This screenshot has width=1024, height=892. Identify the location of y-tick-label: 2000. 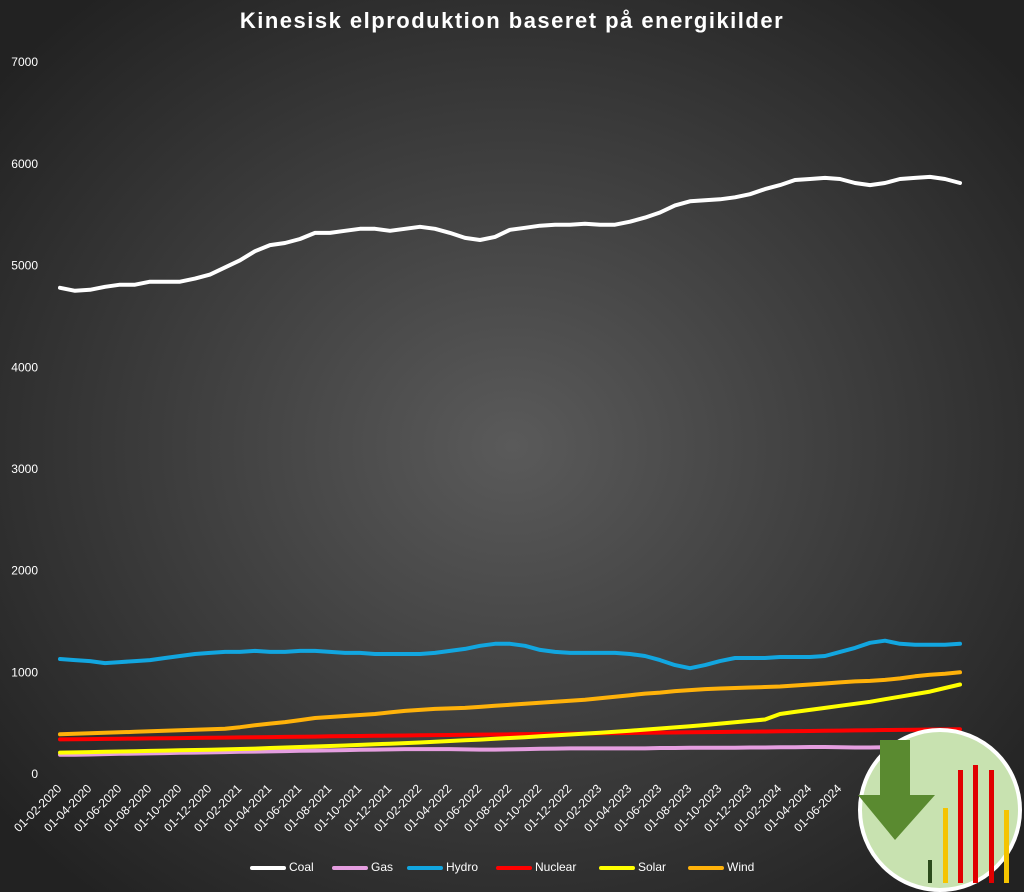
(24, 571).